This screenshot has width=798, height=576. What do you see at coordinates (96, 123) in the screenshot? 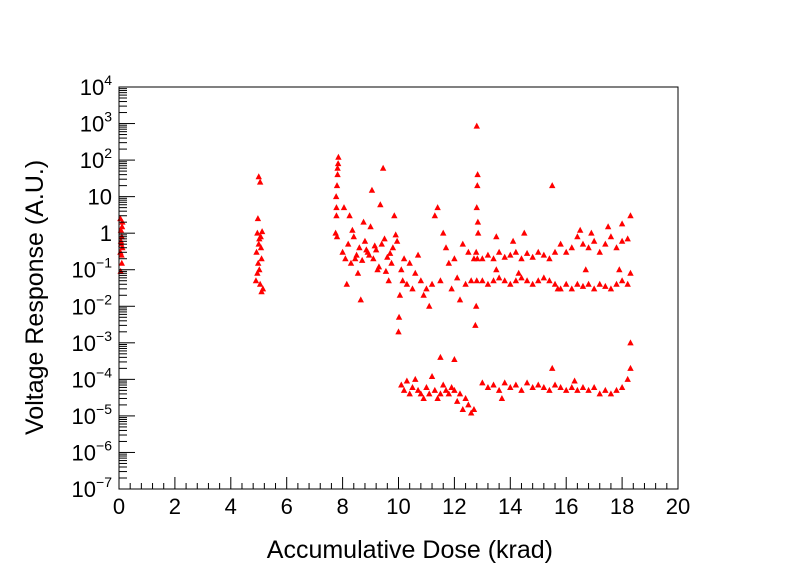
I see `y-tick-label: 10³` at bounding box center [96, 123].